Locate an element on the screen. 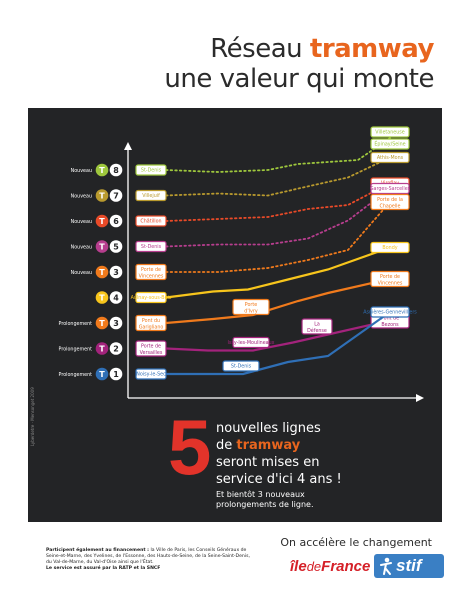 This screenshot has height=600, width=470. sub-message-line-1: Et bientôt 3 nouveaux is located at coordinates (260, 494).